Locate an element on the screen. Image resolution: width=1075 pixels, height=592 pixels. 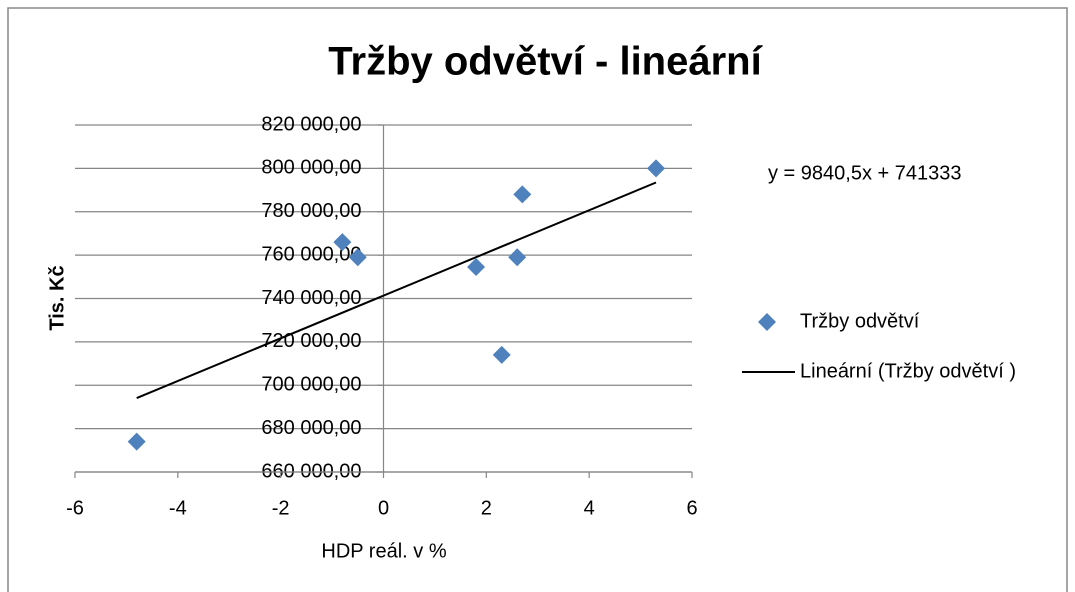
x-tick-label: 0 is located at coordinates (383, 508).